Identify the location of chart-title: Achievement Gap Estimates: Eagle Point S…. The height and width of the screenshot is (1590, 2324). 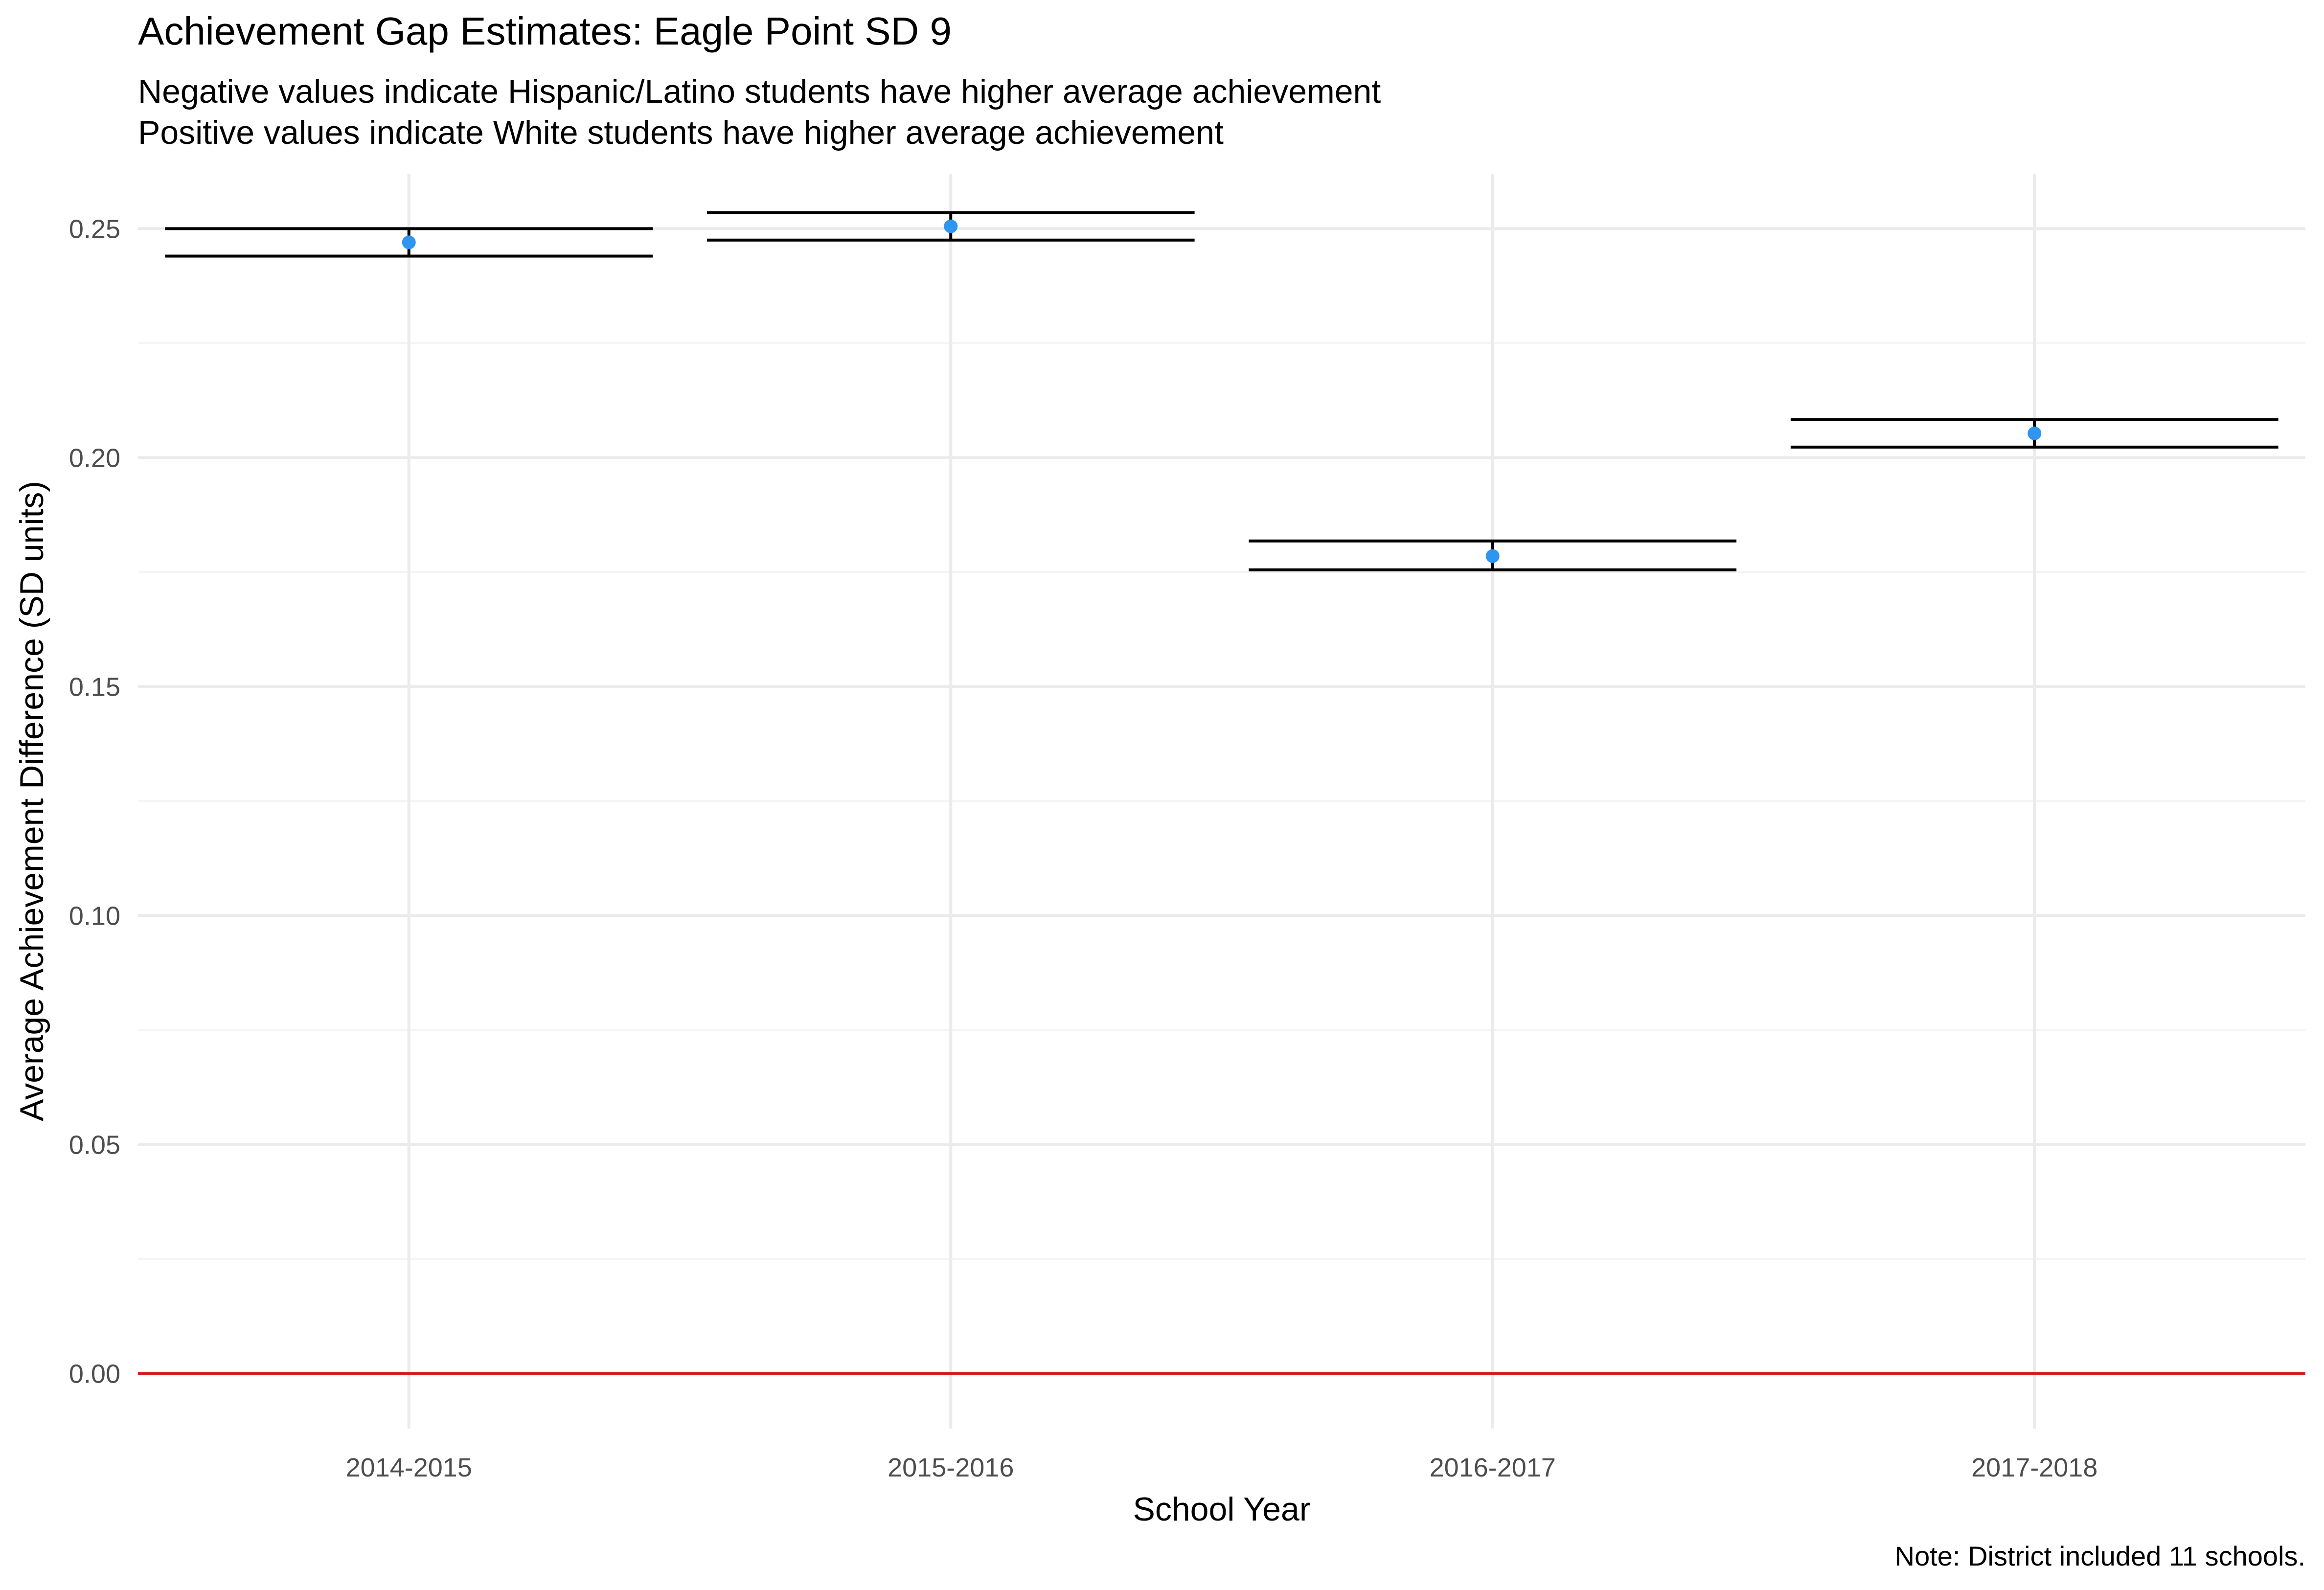
(545, 31).